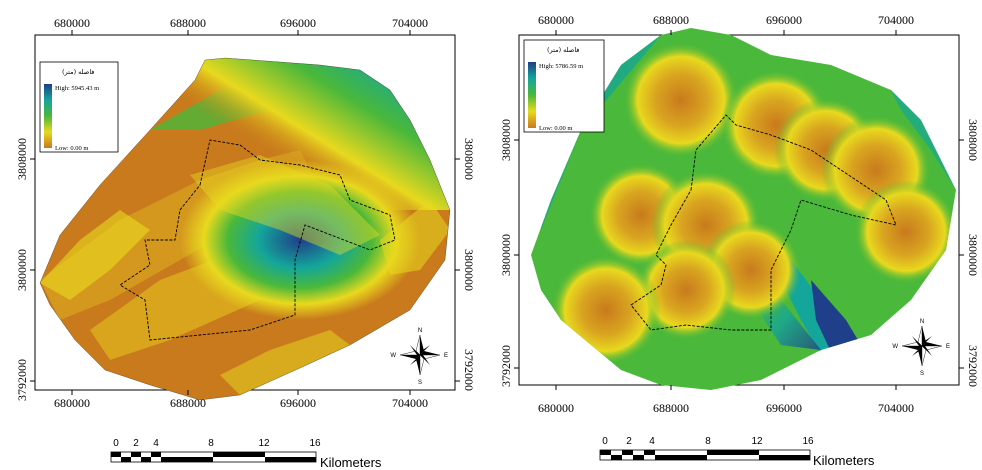  What do you see at coordinates (257, 240) in the screenshot?
I see `city-boundary-left` at bounding box center [257, 240].